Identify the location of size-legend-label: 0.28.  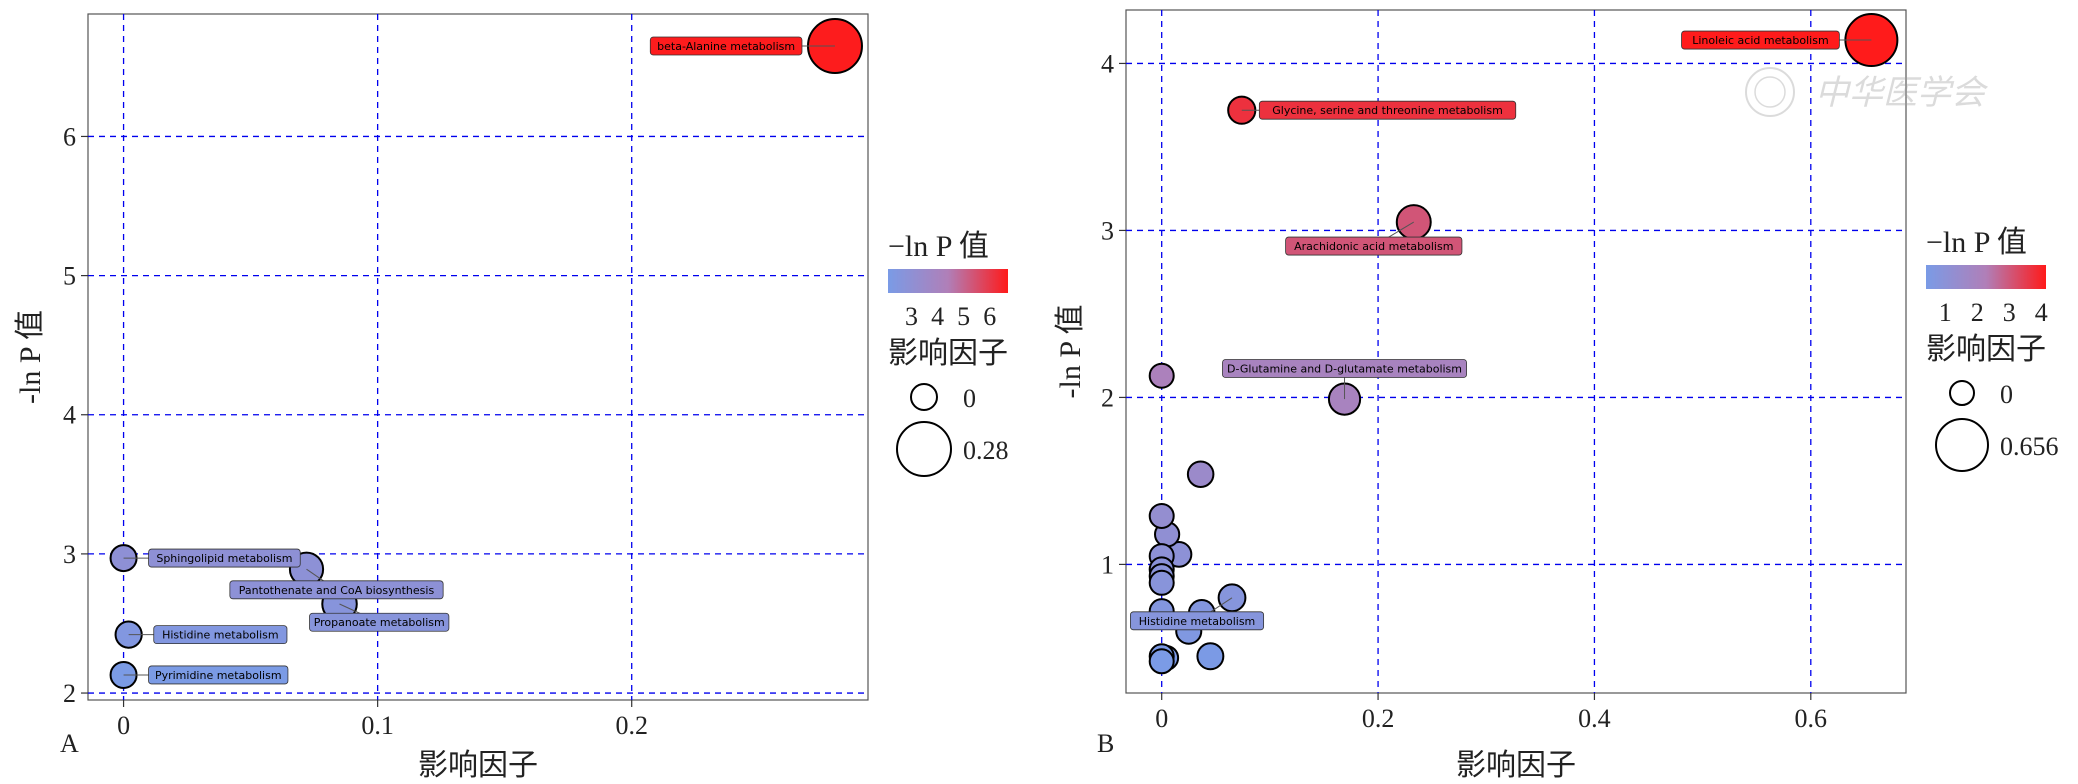
(986, 450).